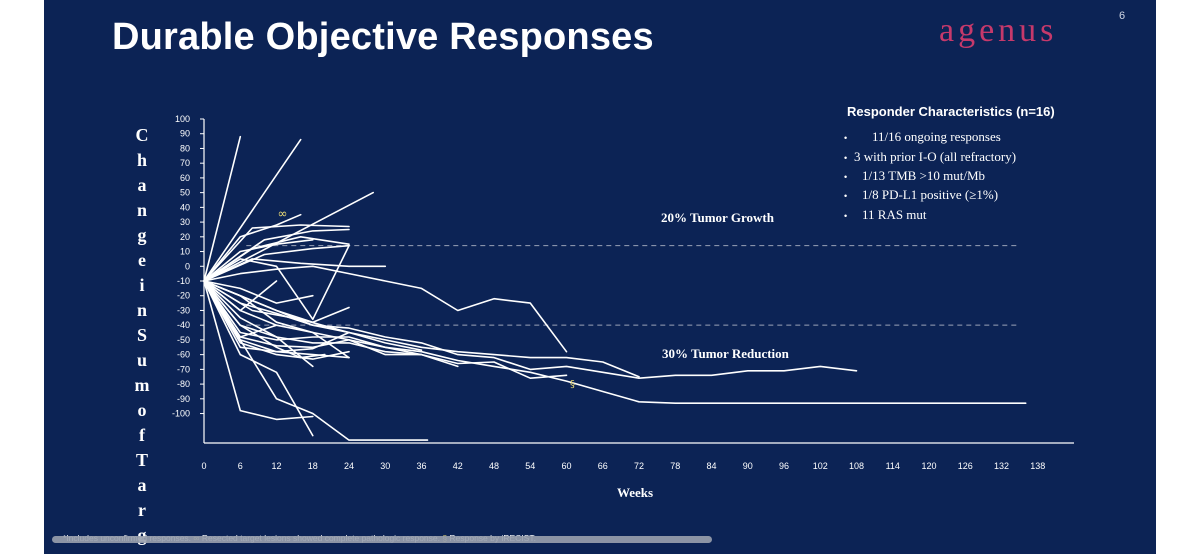 The width and height of the screenshot is (1200, 554). Describe the element at coordinates (784, 466) in the screenshot. I see `x-tick-label: 96` at that location.